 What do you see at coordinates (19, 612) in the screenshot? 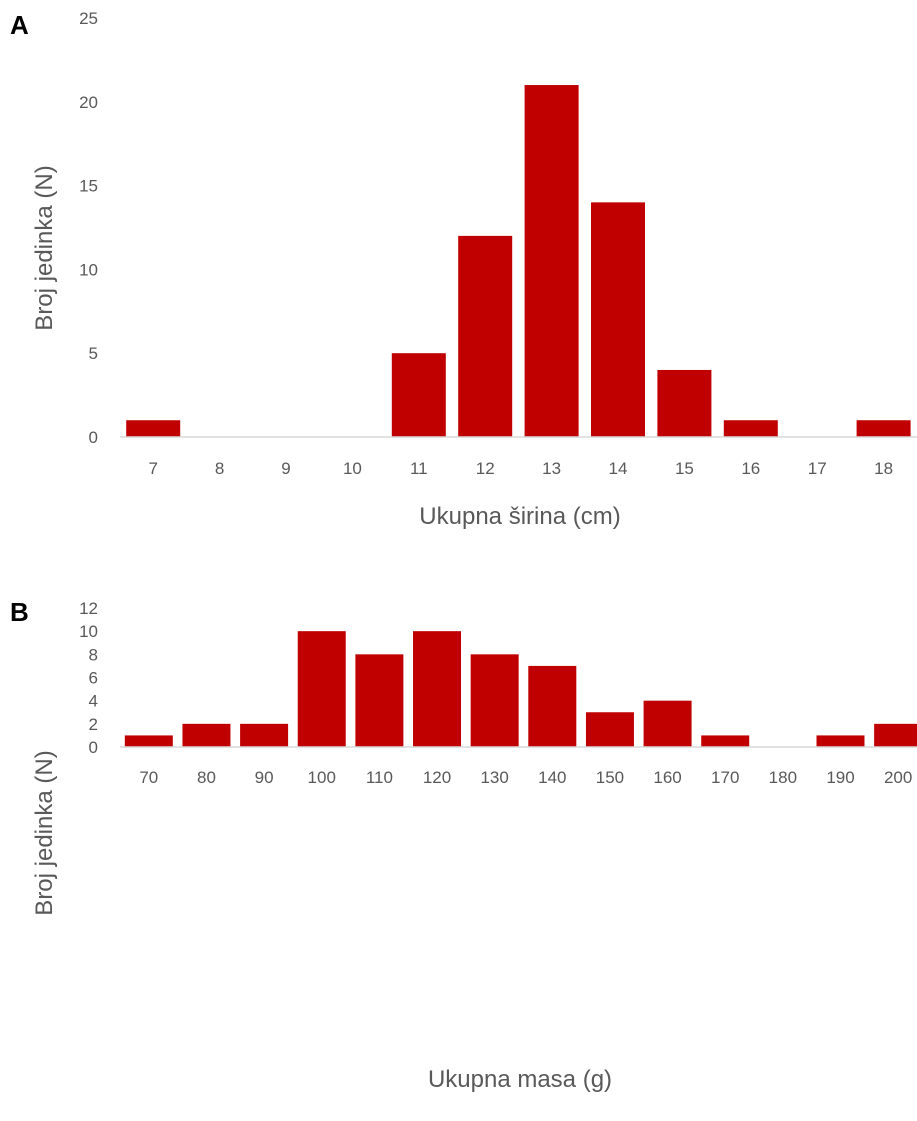
I see `panel-letter: B` at bounding box center [19, 612].